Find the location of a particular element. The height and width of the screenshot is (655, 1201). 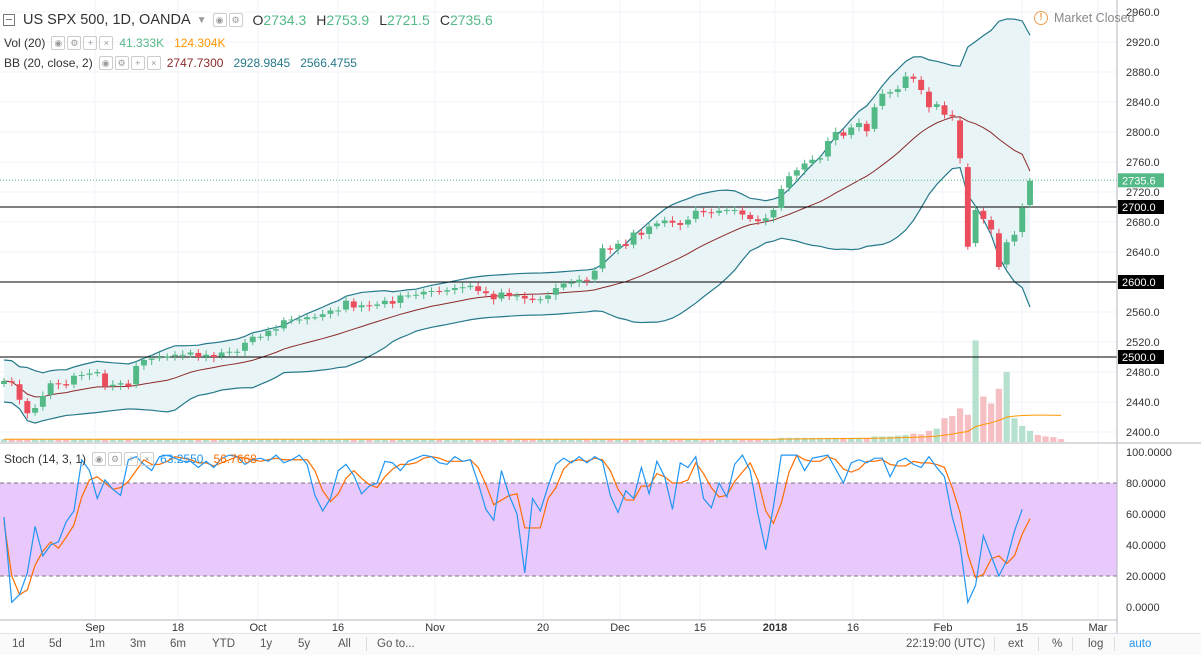

legend-buttons: ◉ ⚙ is located at coordinates (227, 20).